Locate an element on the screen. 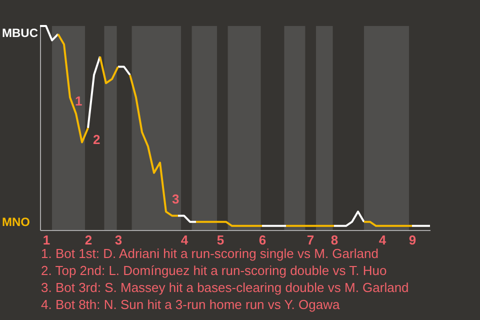 The width and height of the screenshot is (480, 320). x-tick-label: 6 is located at coordinates (262, 240).